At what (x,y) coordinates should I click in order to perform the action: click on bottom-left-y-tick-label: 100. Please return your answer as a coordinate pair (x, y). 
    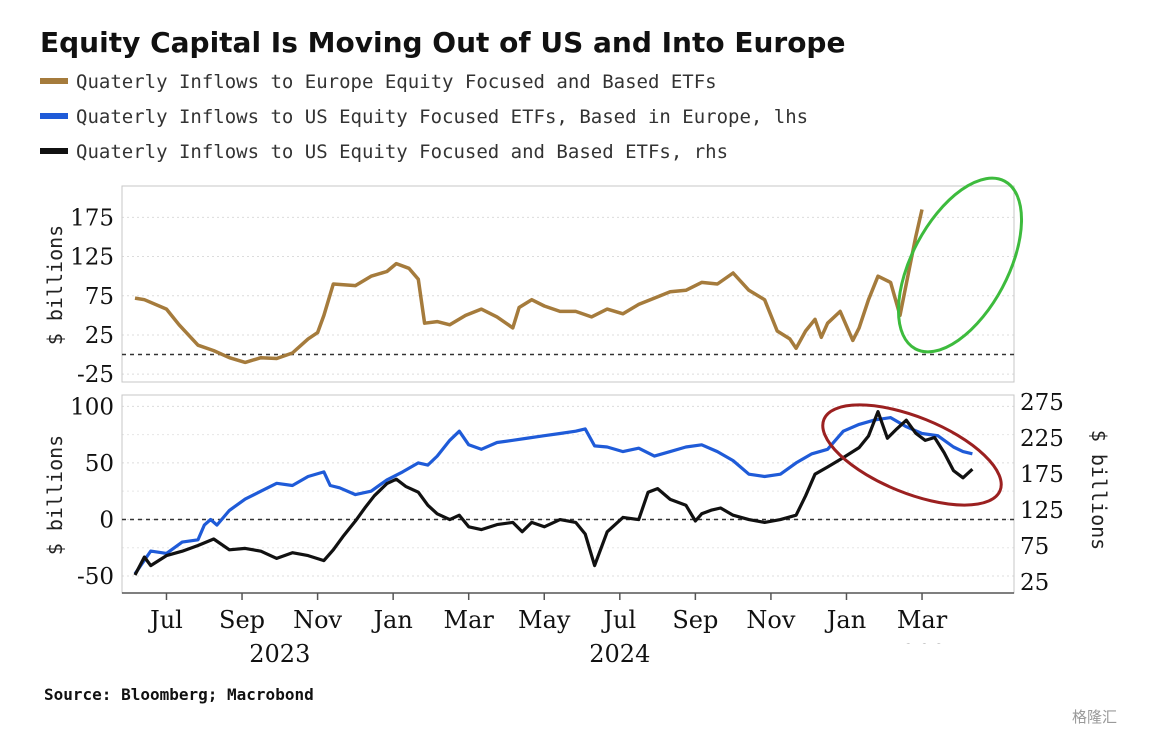
    Looking at the image, I should click on (92, 407).